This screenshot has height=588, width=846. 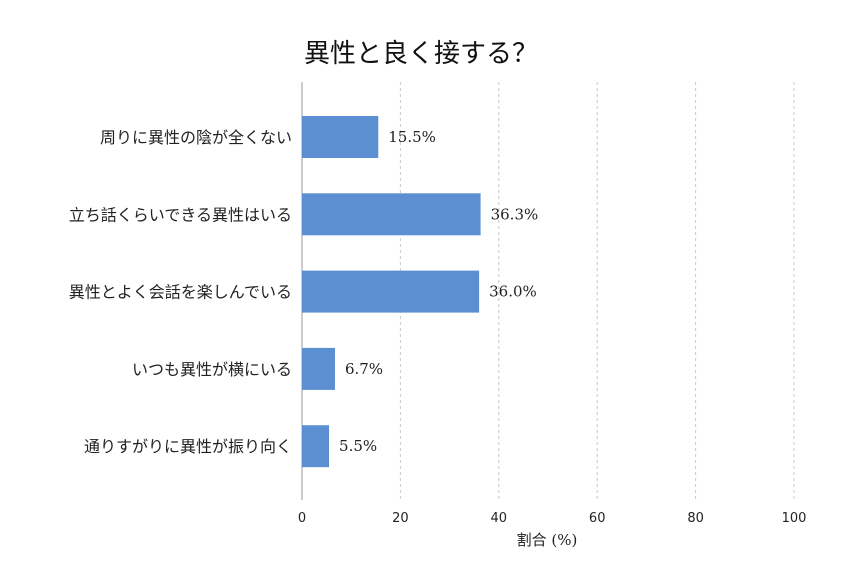 I want to click on value-label: 15.5%, so click(x=412, y=137).